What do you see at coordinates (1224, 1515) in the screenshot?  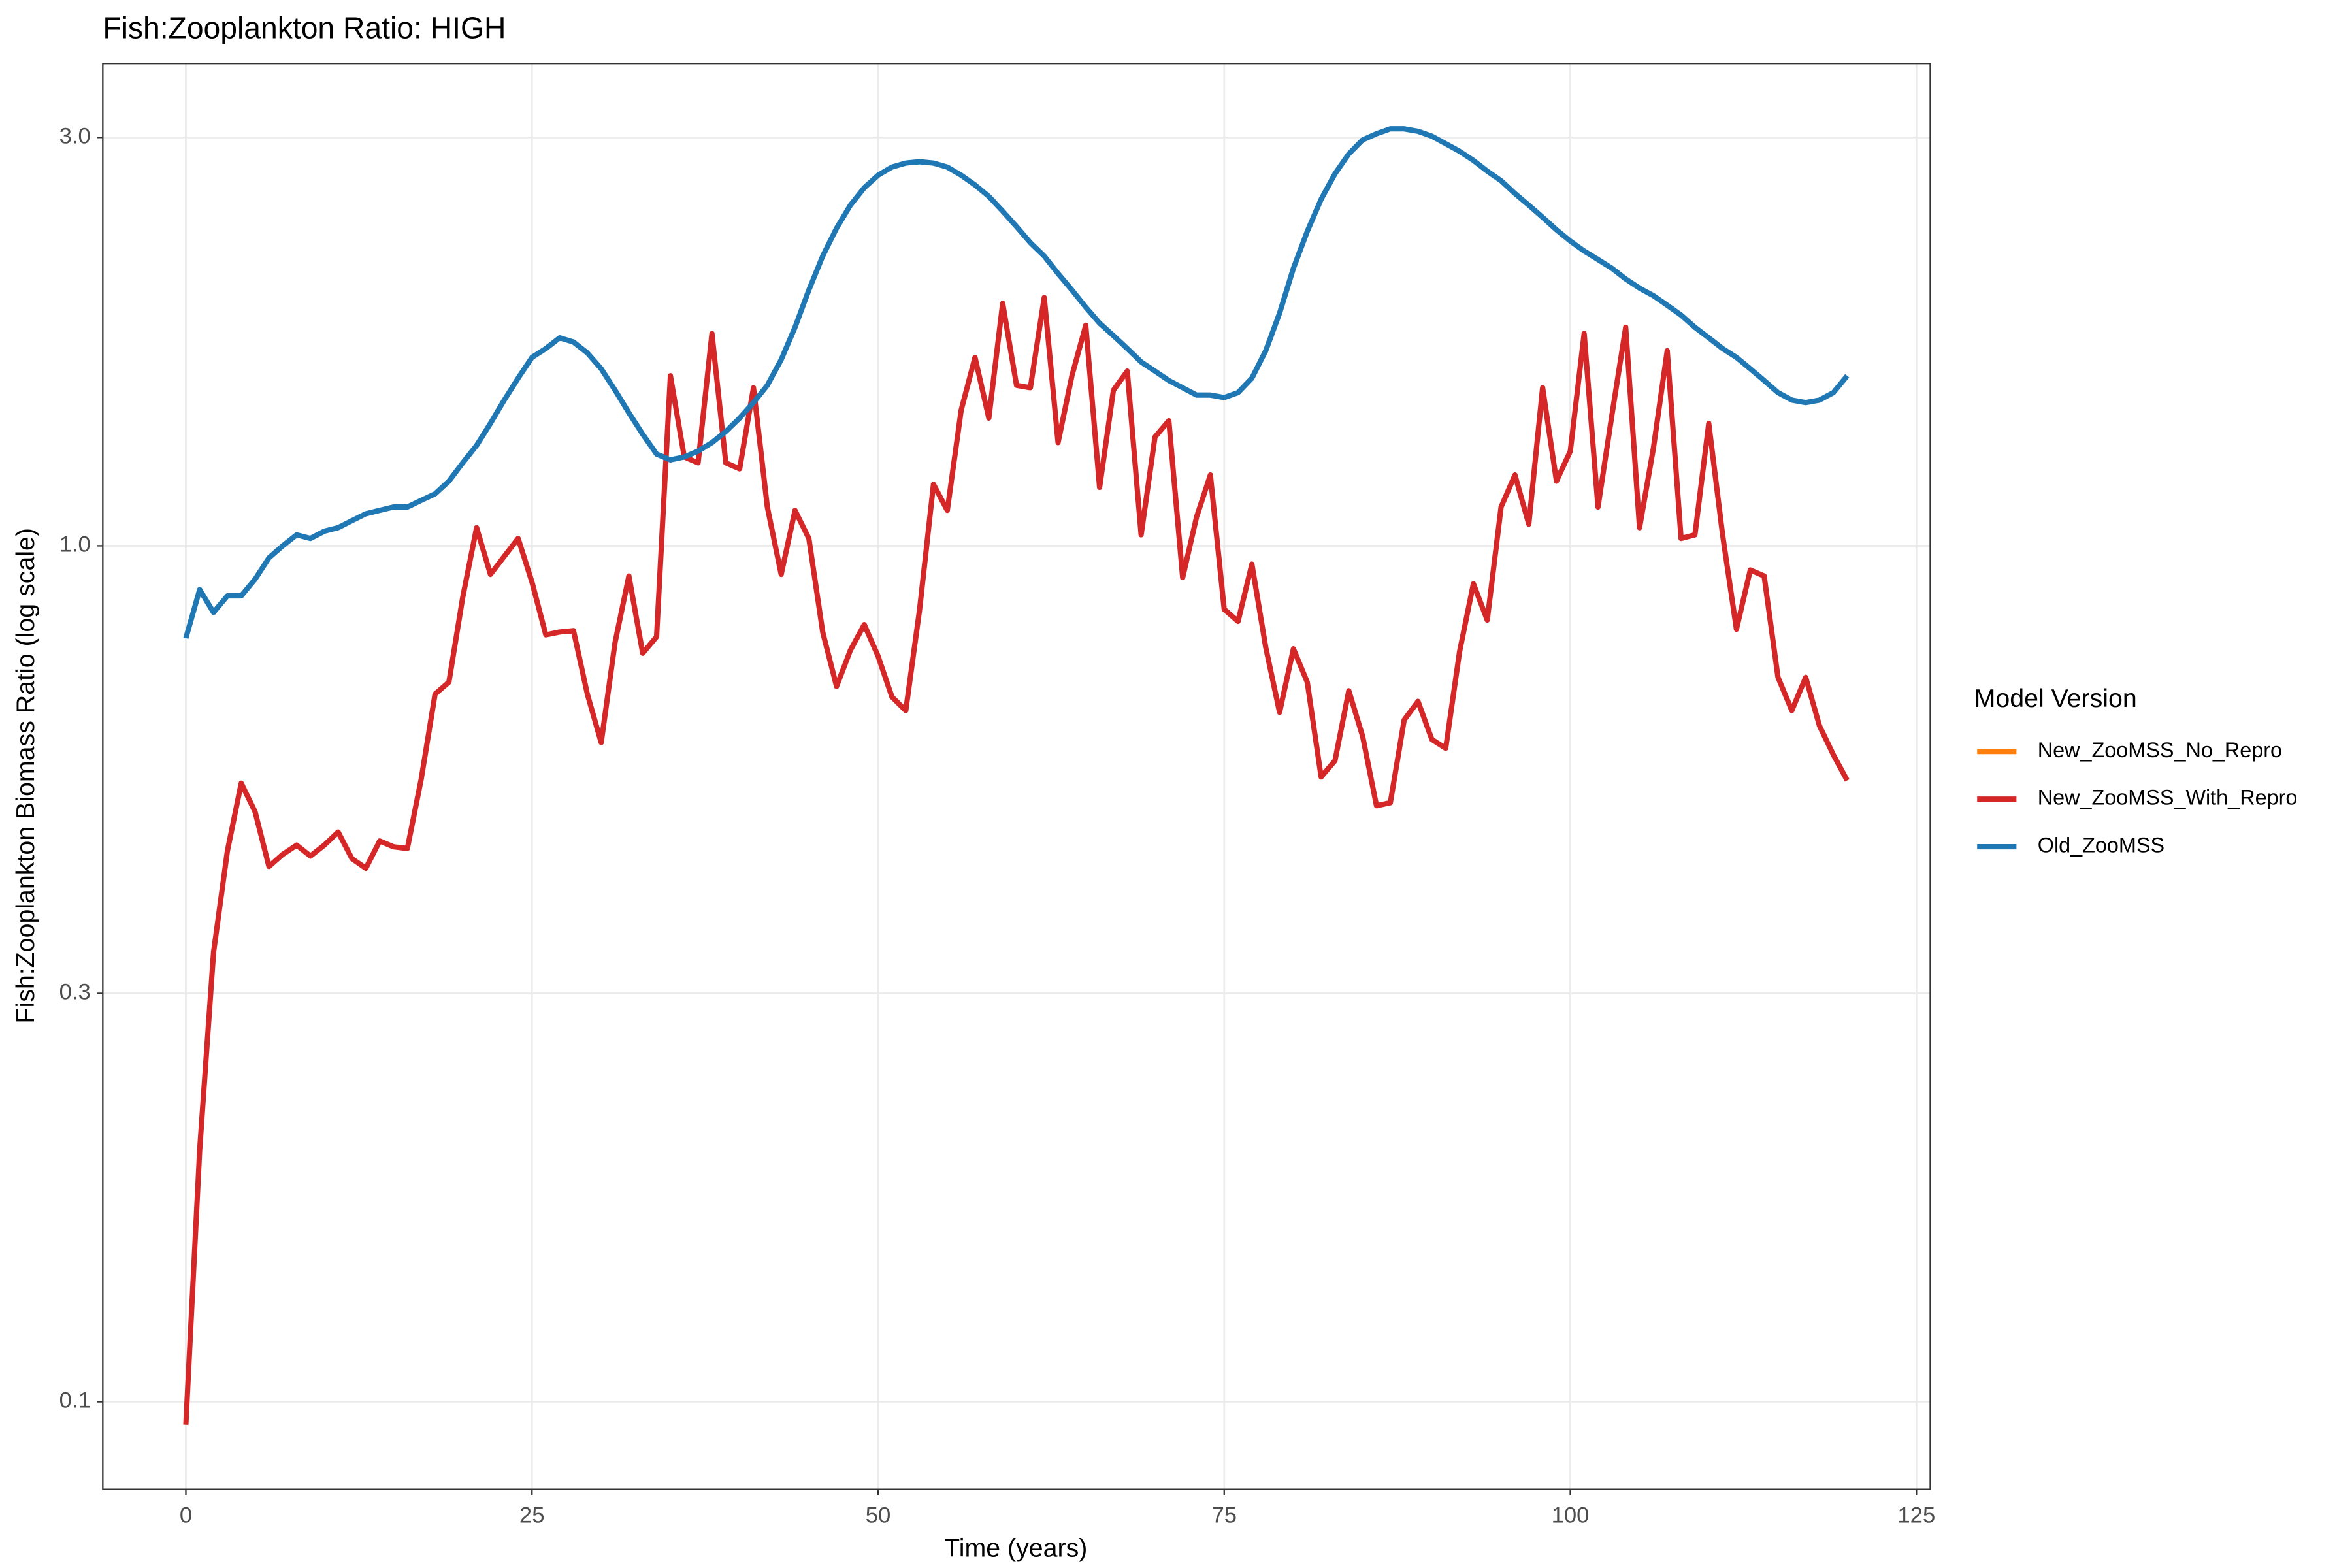 I see `x-tick-label: 75` at bounding box center [1224, 1515].